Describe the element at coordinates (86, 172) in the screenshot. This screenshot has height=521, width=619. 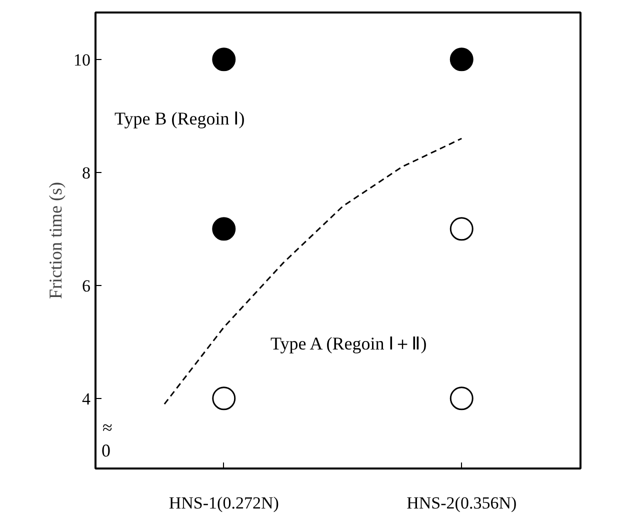
I see `y-tick-label: 8` at that location.